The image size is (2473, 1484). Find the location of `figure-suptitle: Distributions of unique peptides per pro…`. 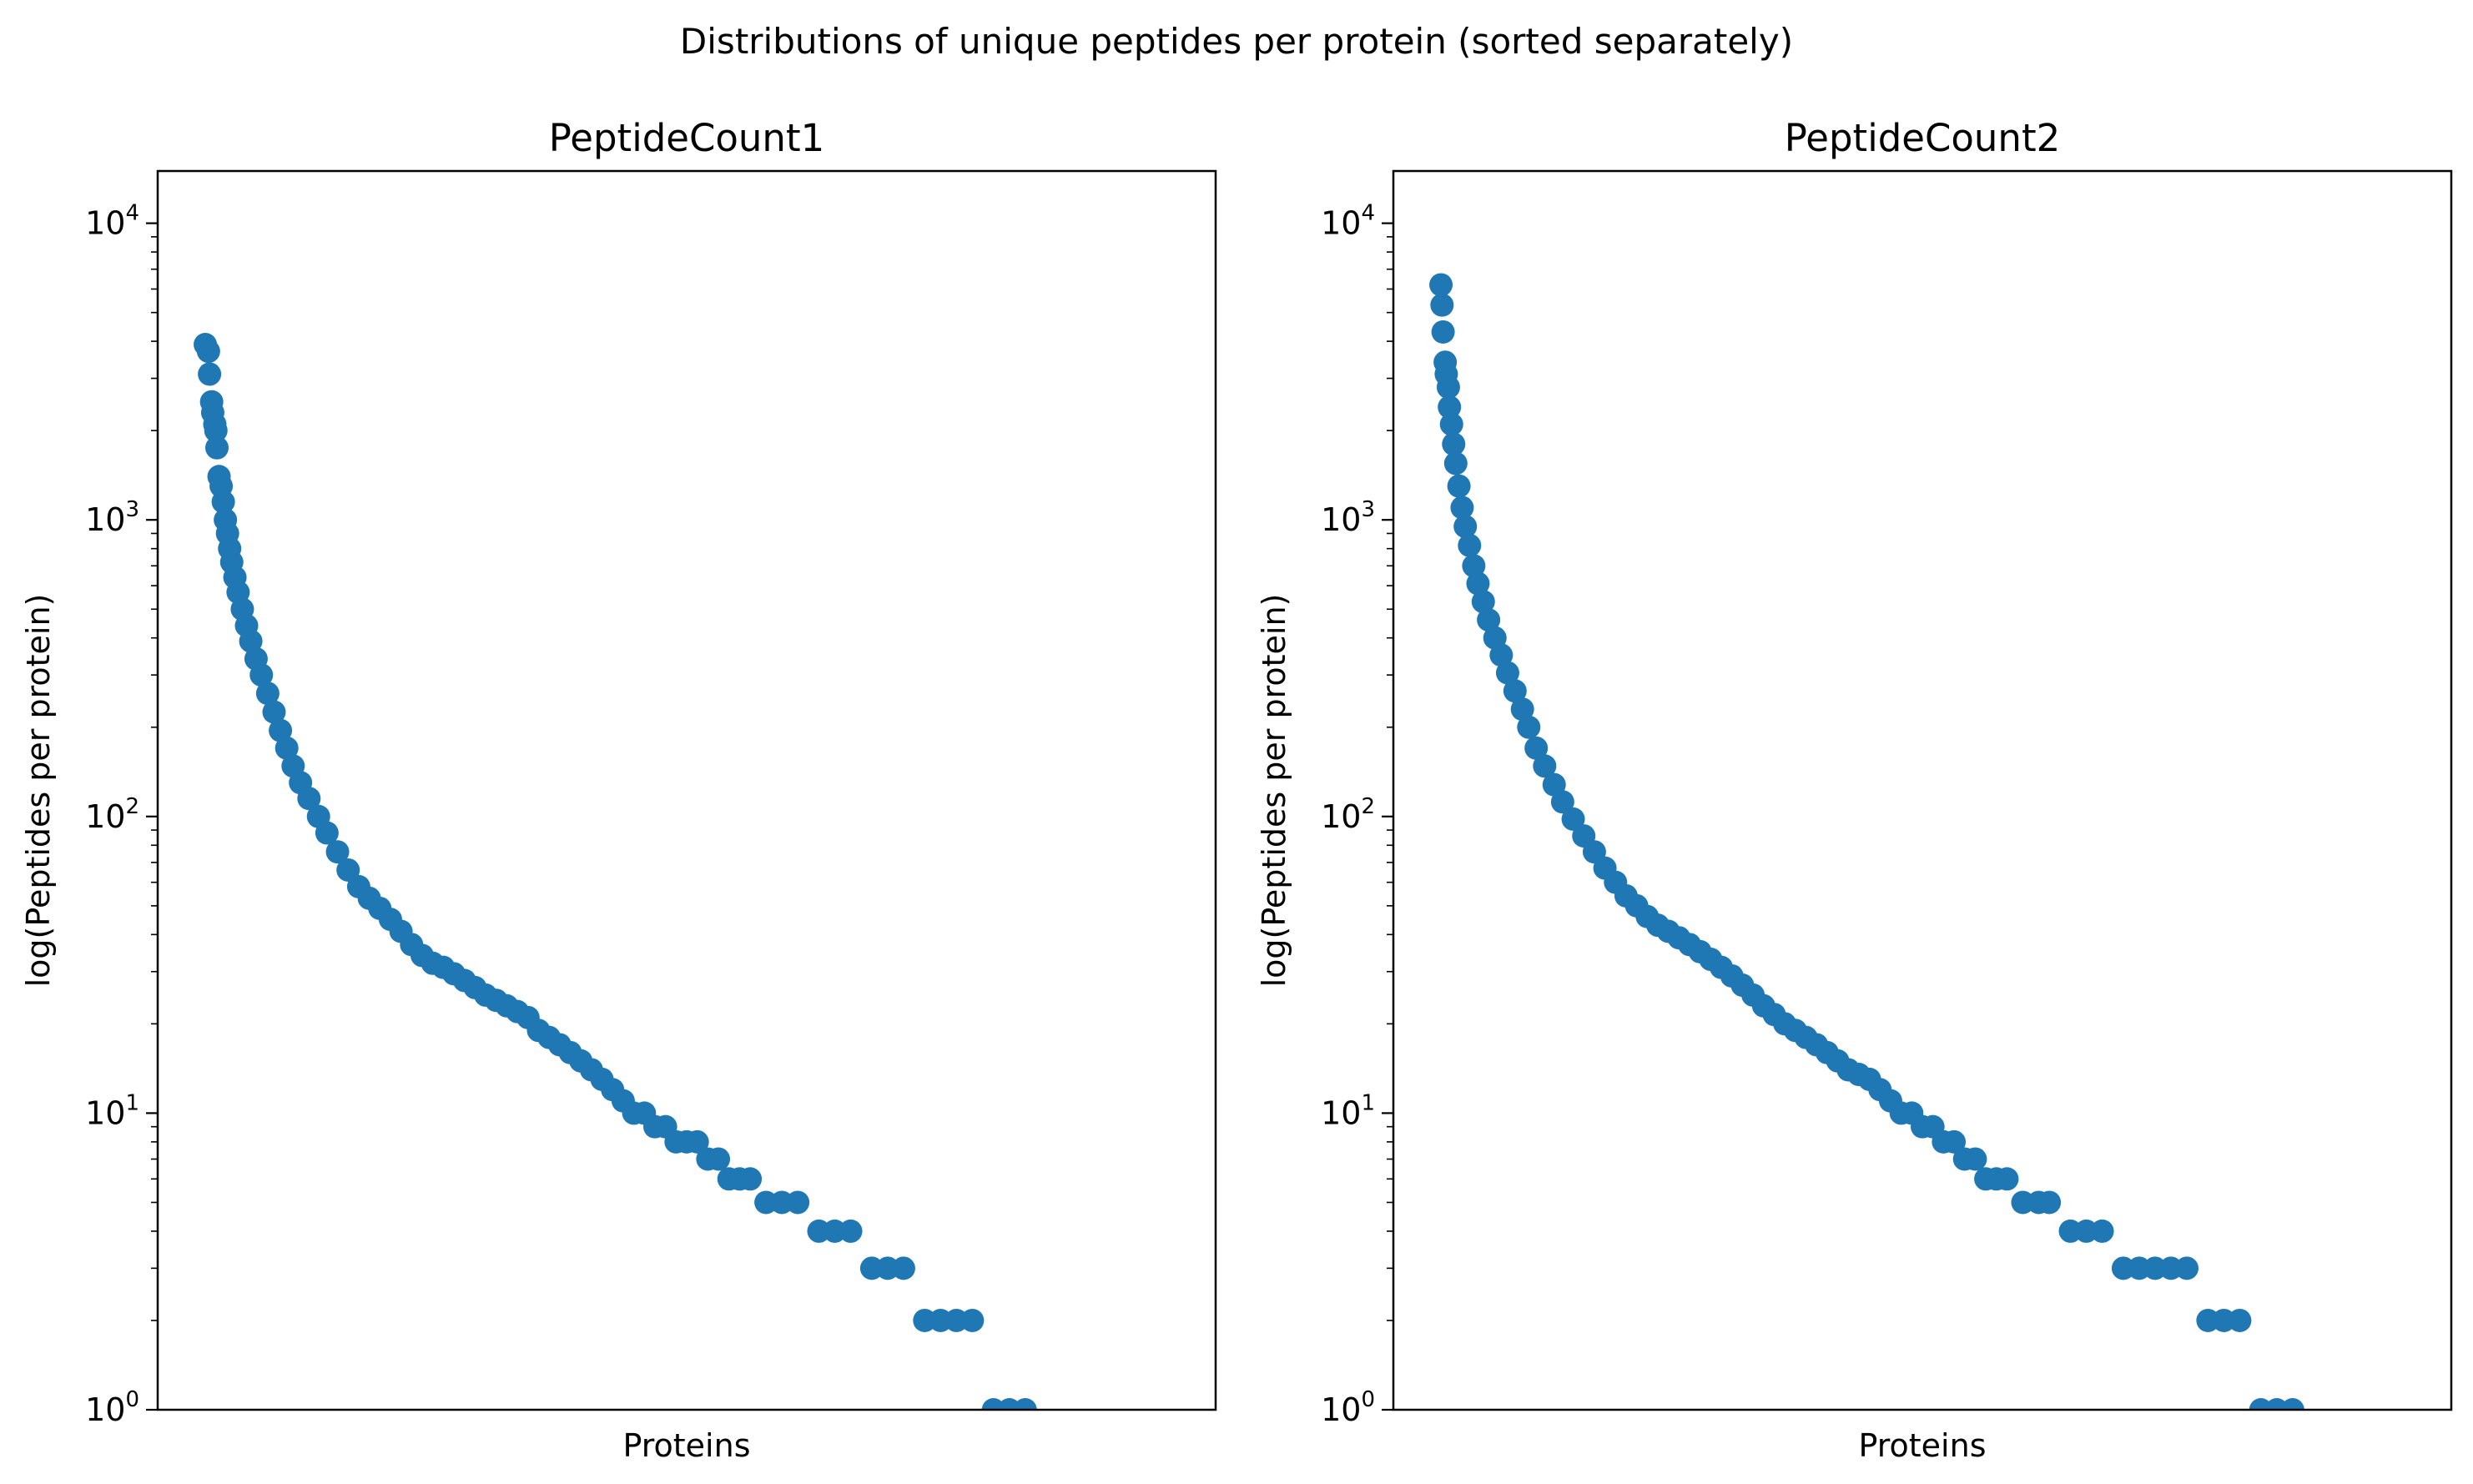

figure-suptitle: Distributions of unique peptides per pro… is located at coordinates (1236, 42).